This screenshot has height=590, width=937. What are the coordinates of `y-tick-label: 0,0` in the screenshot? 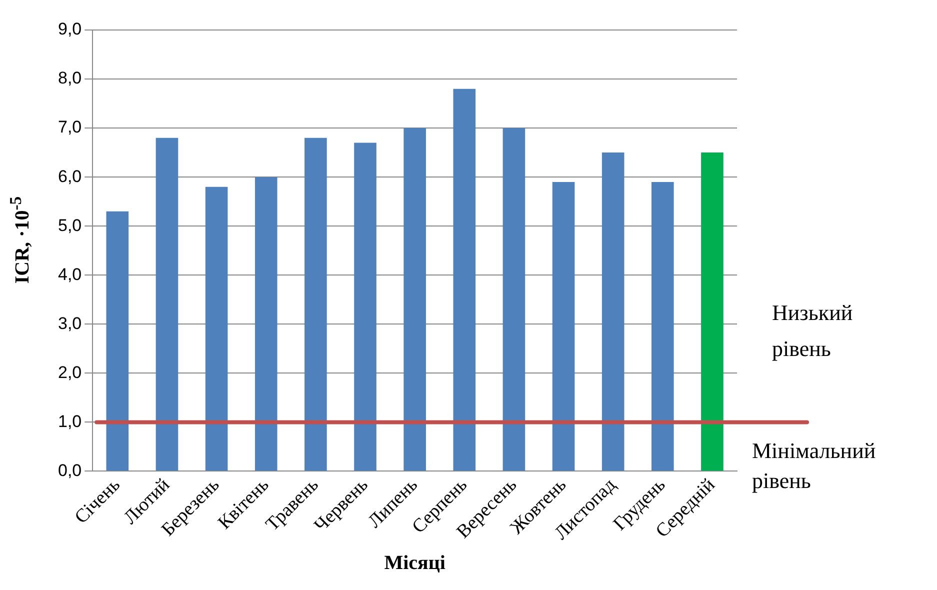 It's located at (70, 470).